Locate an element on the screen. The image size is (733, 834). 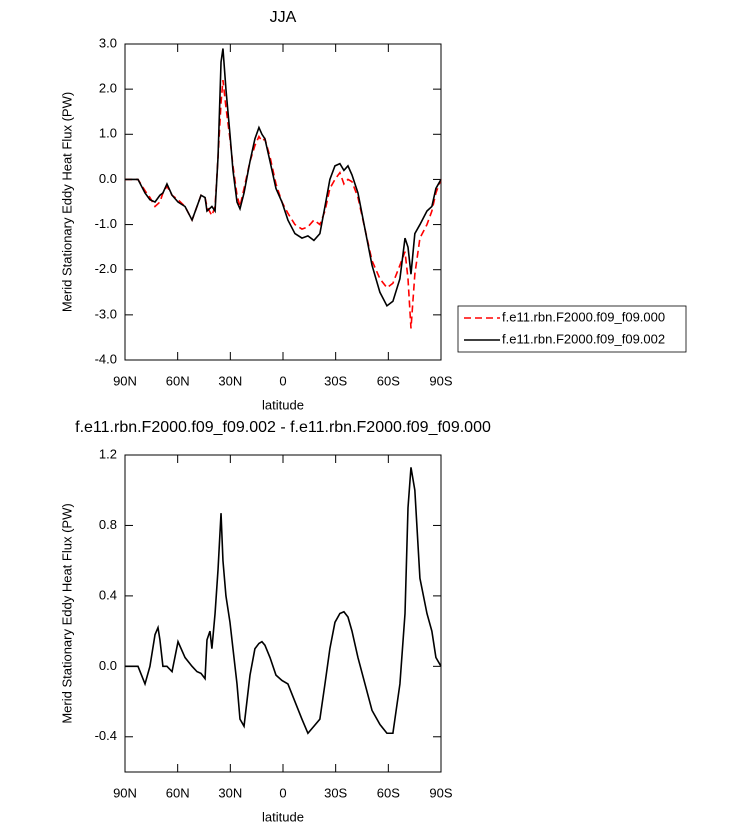
y-tick-label: -1.0 is located at coordinates (106, 223).